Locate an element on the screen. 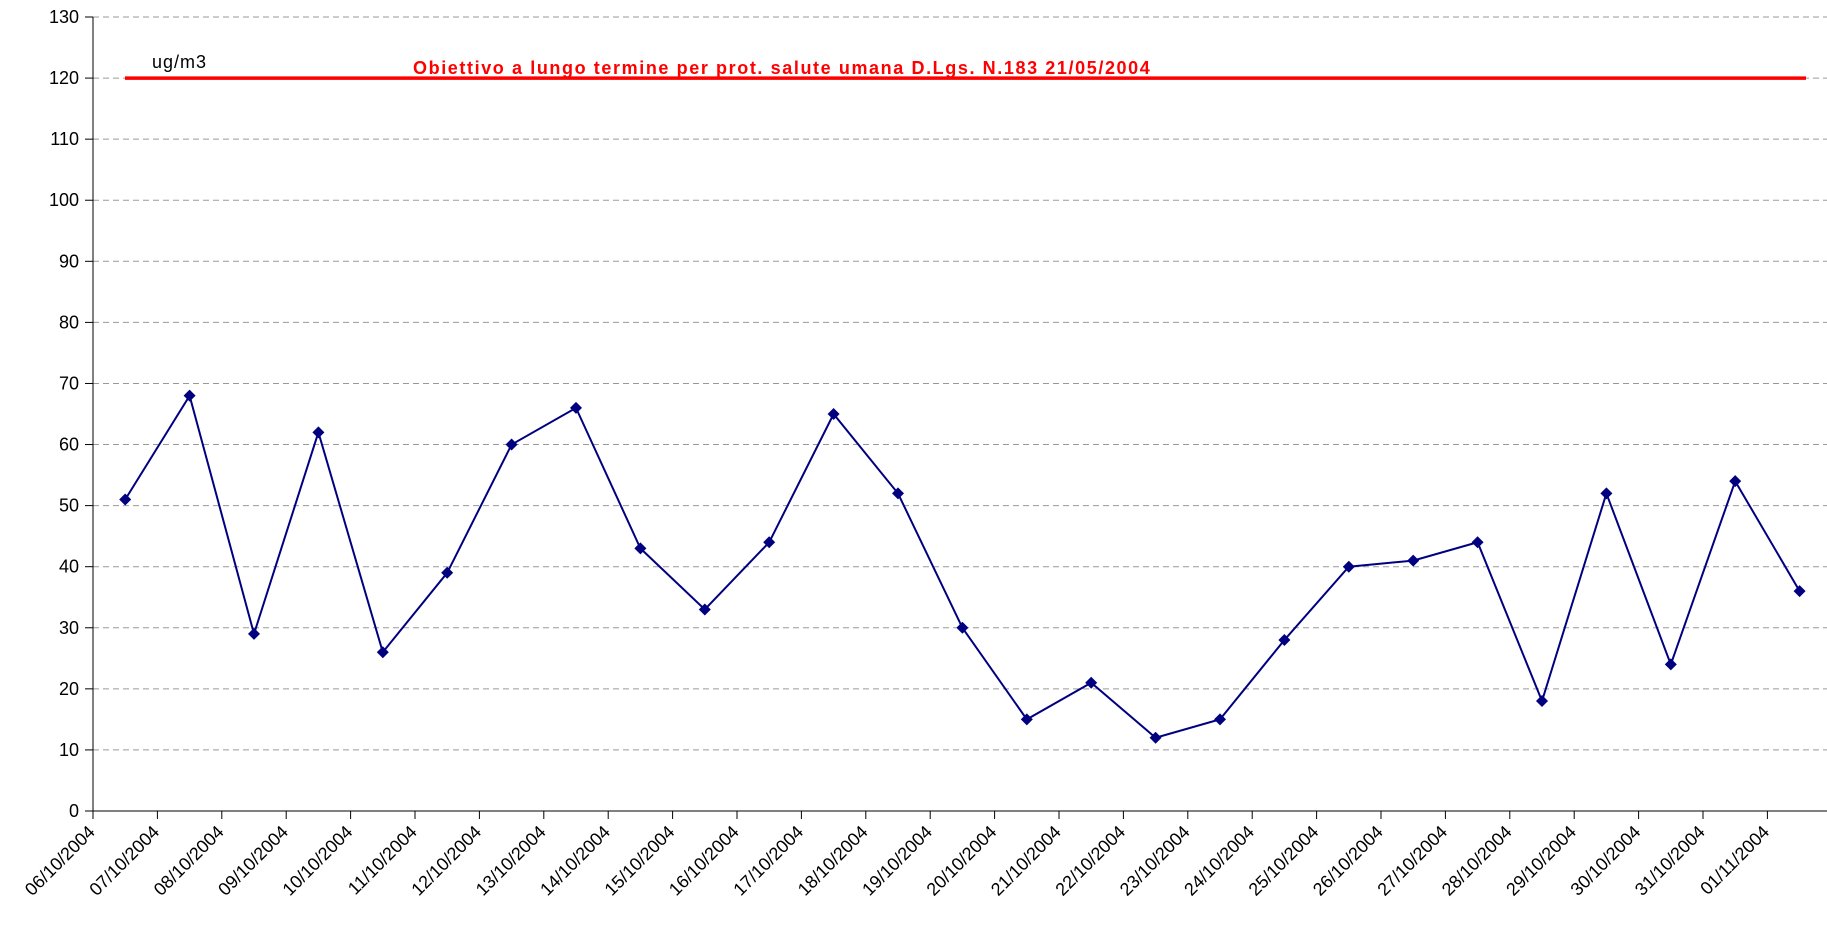  y-tick-label: 130 is located at coordinates (64, 17).